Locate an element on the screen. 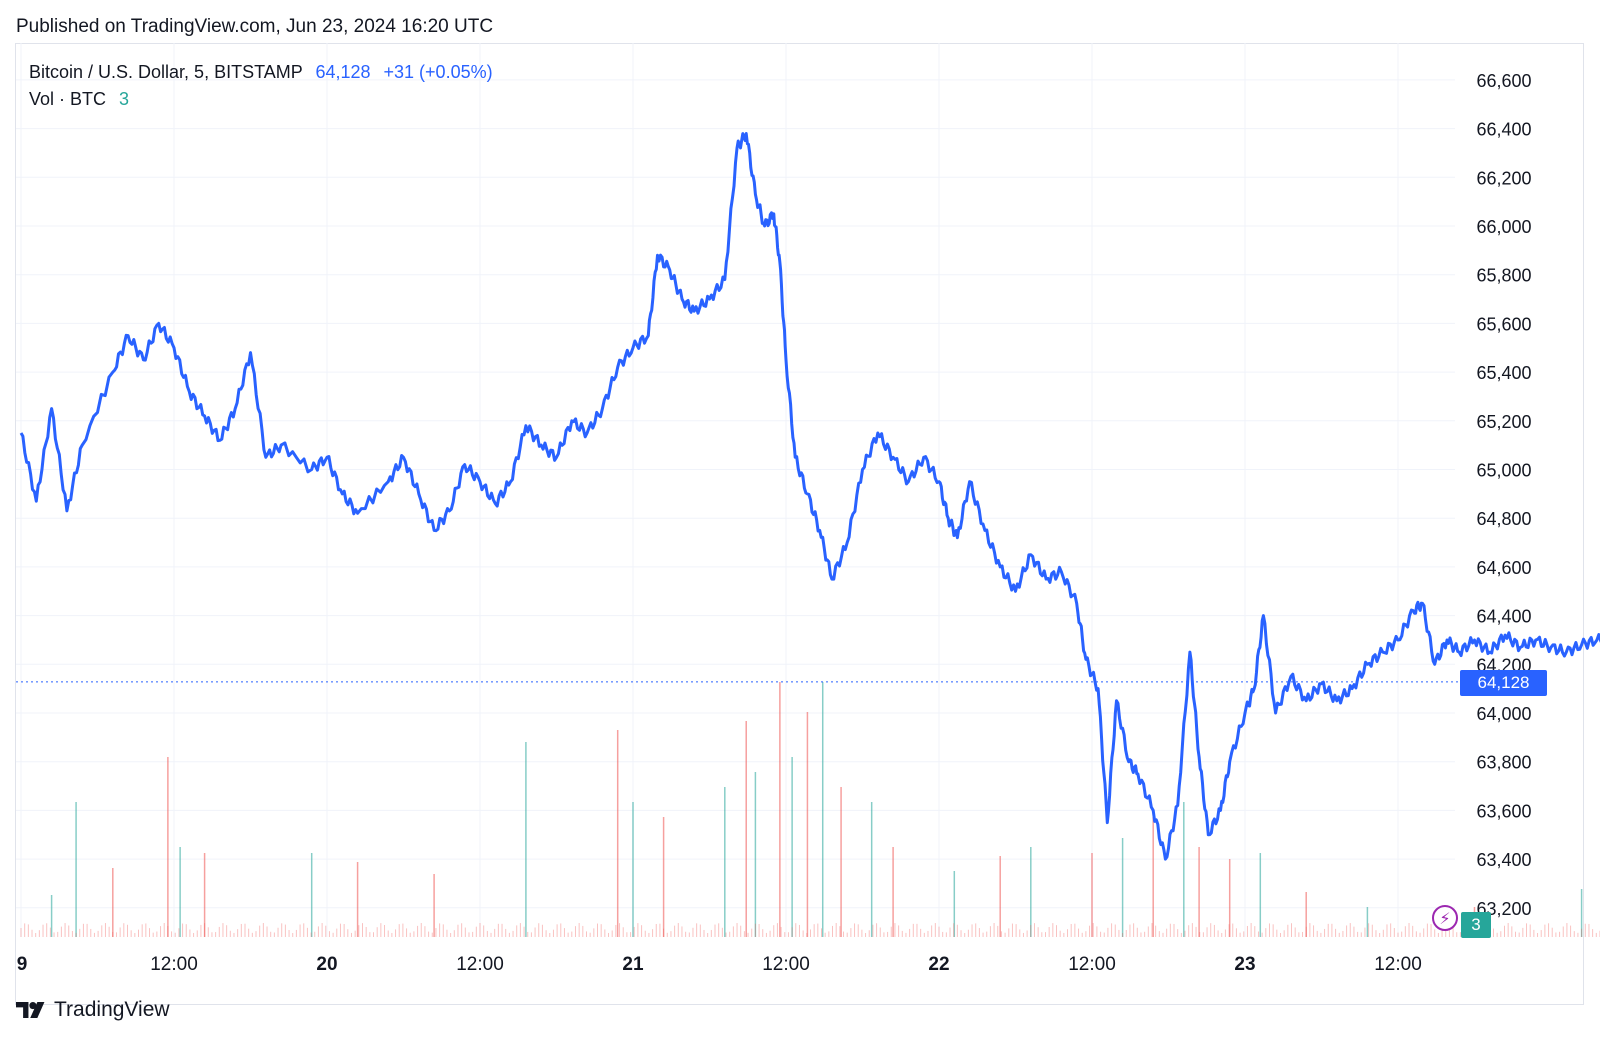 The image size is (1600, 1059). symbol-label: Bitcoin / U.S. Dollar, 5, BITSTAMP is located at coordinates (166, 72).